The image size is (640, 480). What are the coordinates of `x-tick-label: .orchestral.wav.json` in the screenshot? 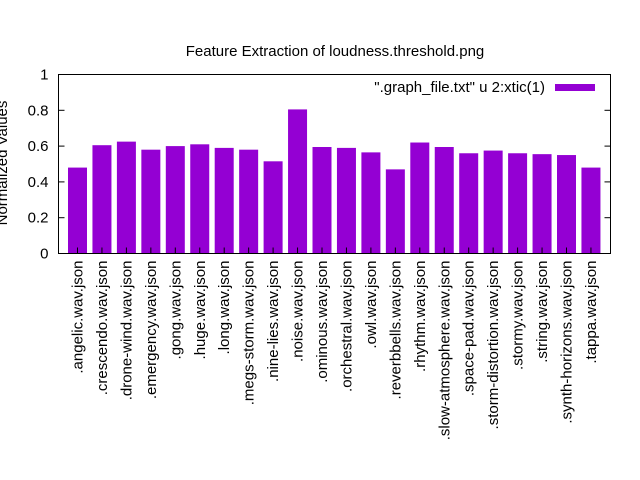 It's located at (346, 326).